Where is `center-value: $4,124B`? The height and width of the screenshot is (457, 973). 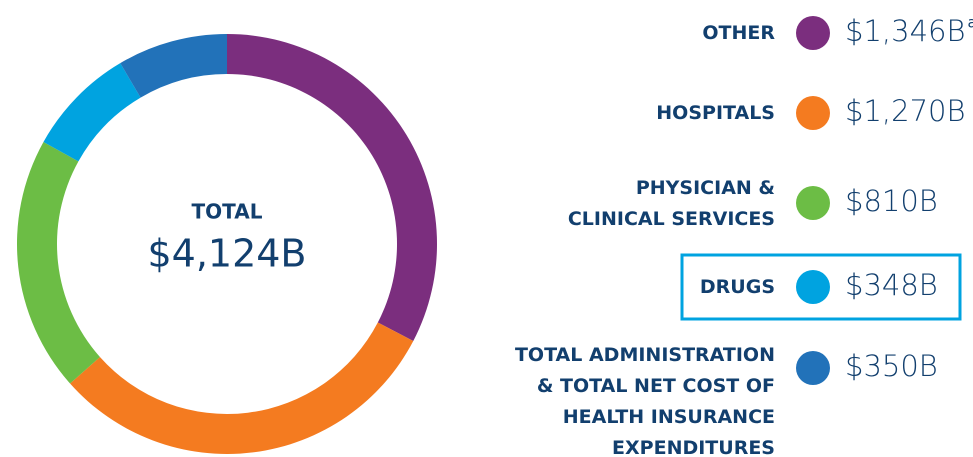
center-value: $4,124B is located at coordinates (226, 254).